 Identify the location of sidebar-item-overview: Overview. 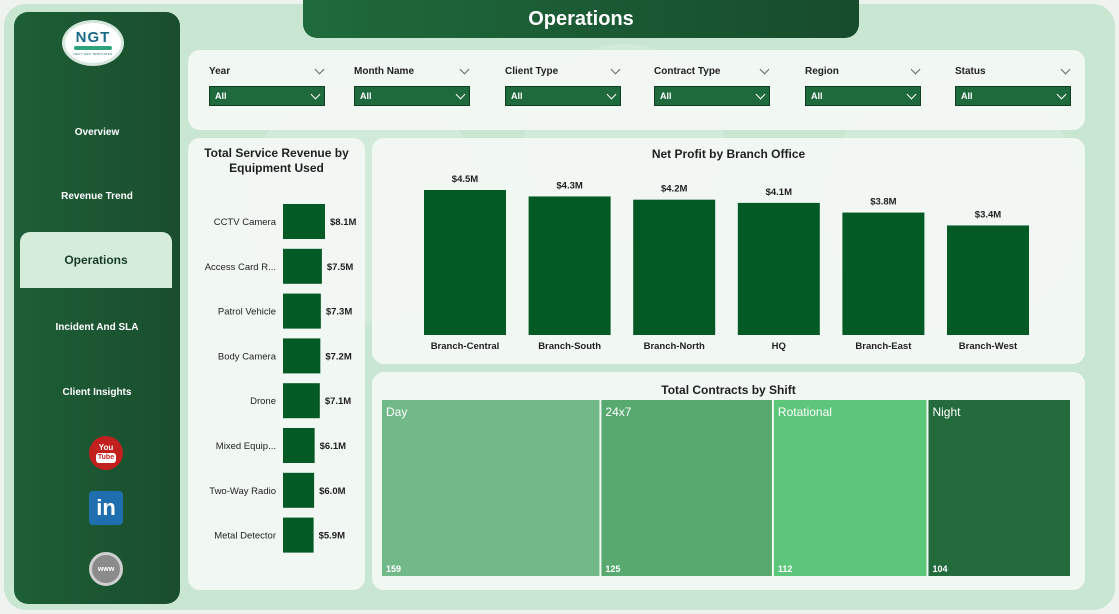
(97, 132).